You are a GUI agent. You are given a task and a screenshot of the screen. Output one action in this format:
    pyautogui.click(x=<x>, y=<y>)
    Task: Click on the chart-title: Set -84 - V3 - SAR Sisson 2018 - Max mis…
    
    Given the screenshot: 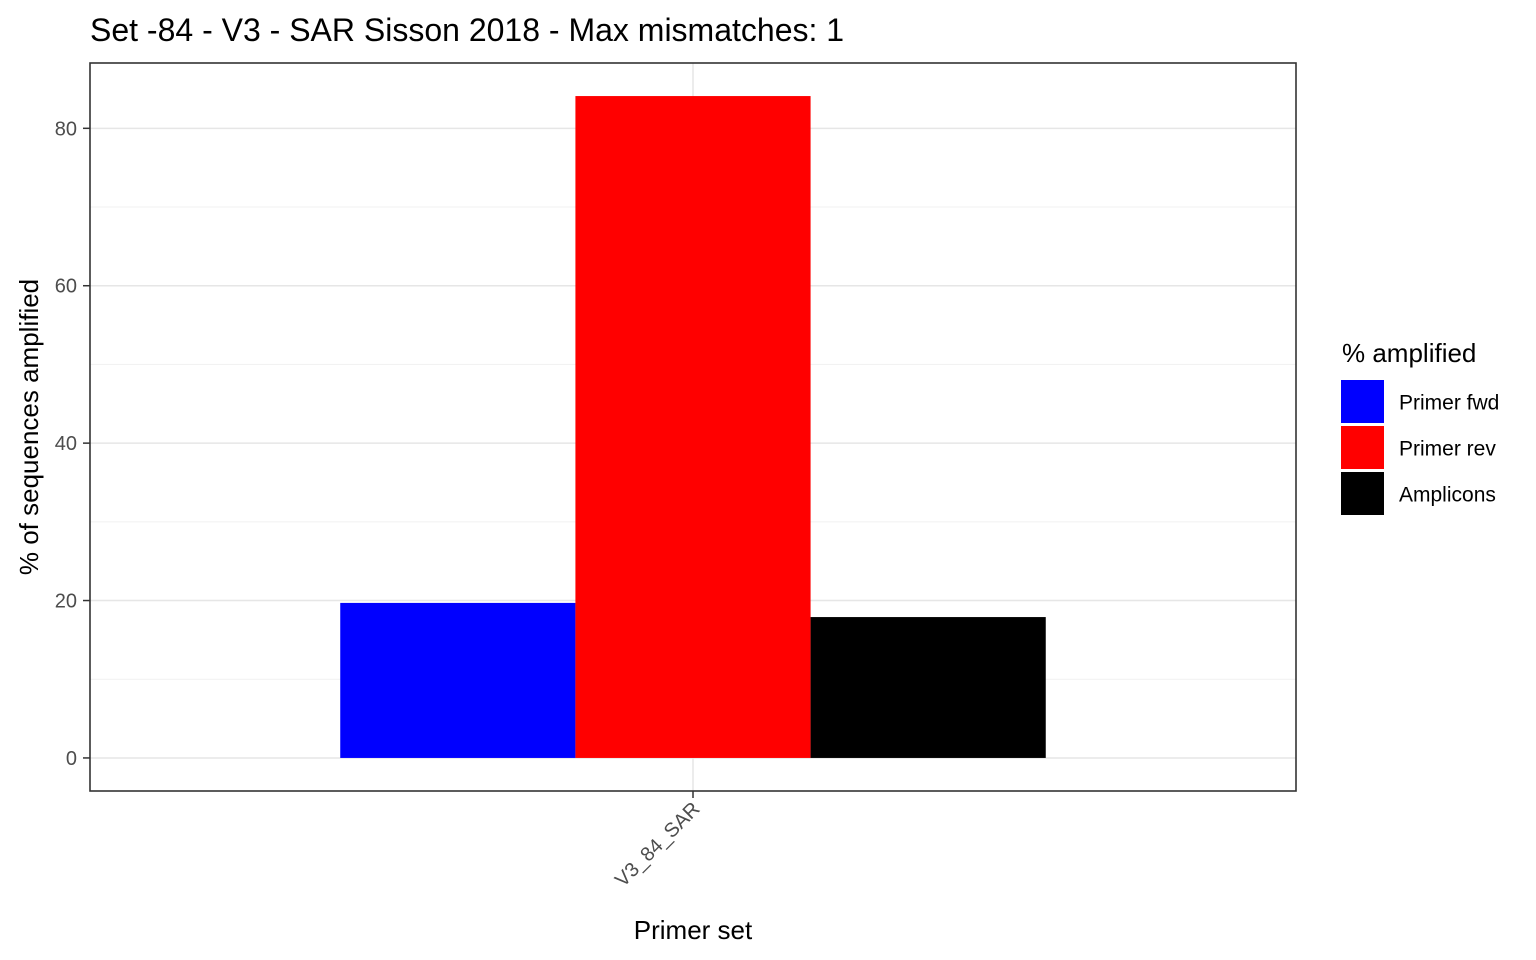 What is the action you would take?
    pyautogui.click(x=467, y=30)
    